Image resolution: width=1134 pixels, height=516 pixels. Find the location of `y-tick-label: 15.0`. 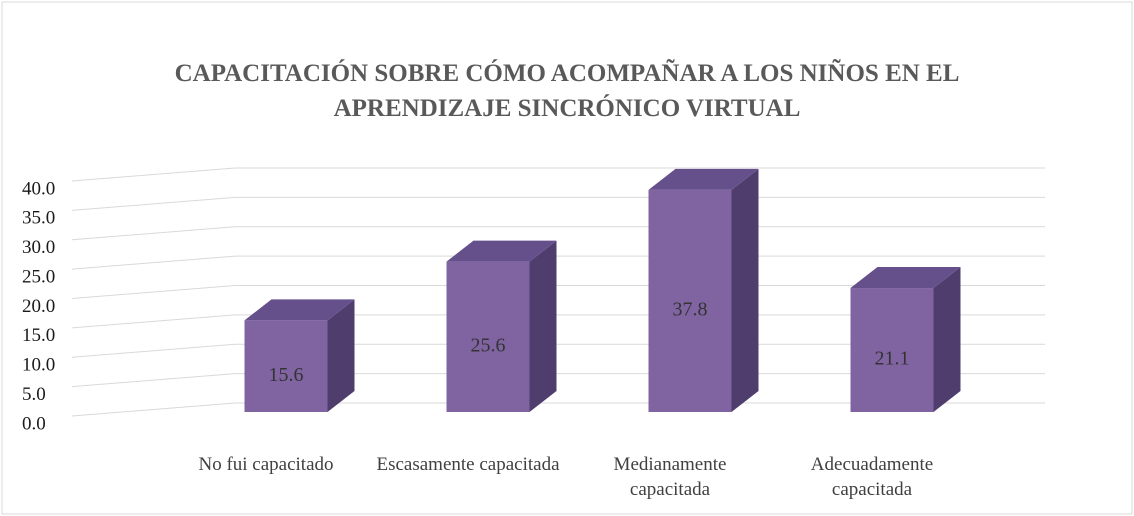

y-tick-label: 15.0 is located at coordinates (38, 335).